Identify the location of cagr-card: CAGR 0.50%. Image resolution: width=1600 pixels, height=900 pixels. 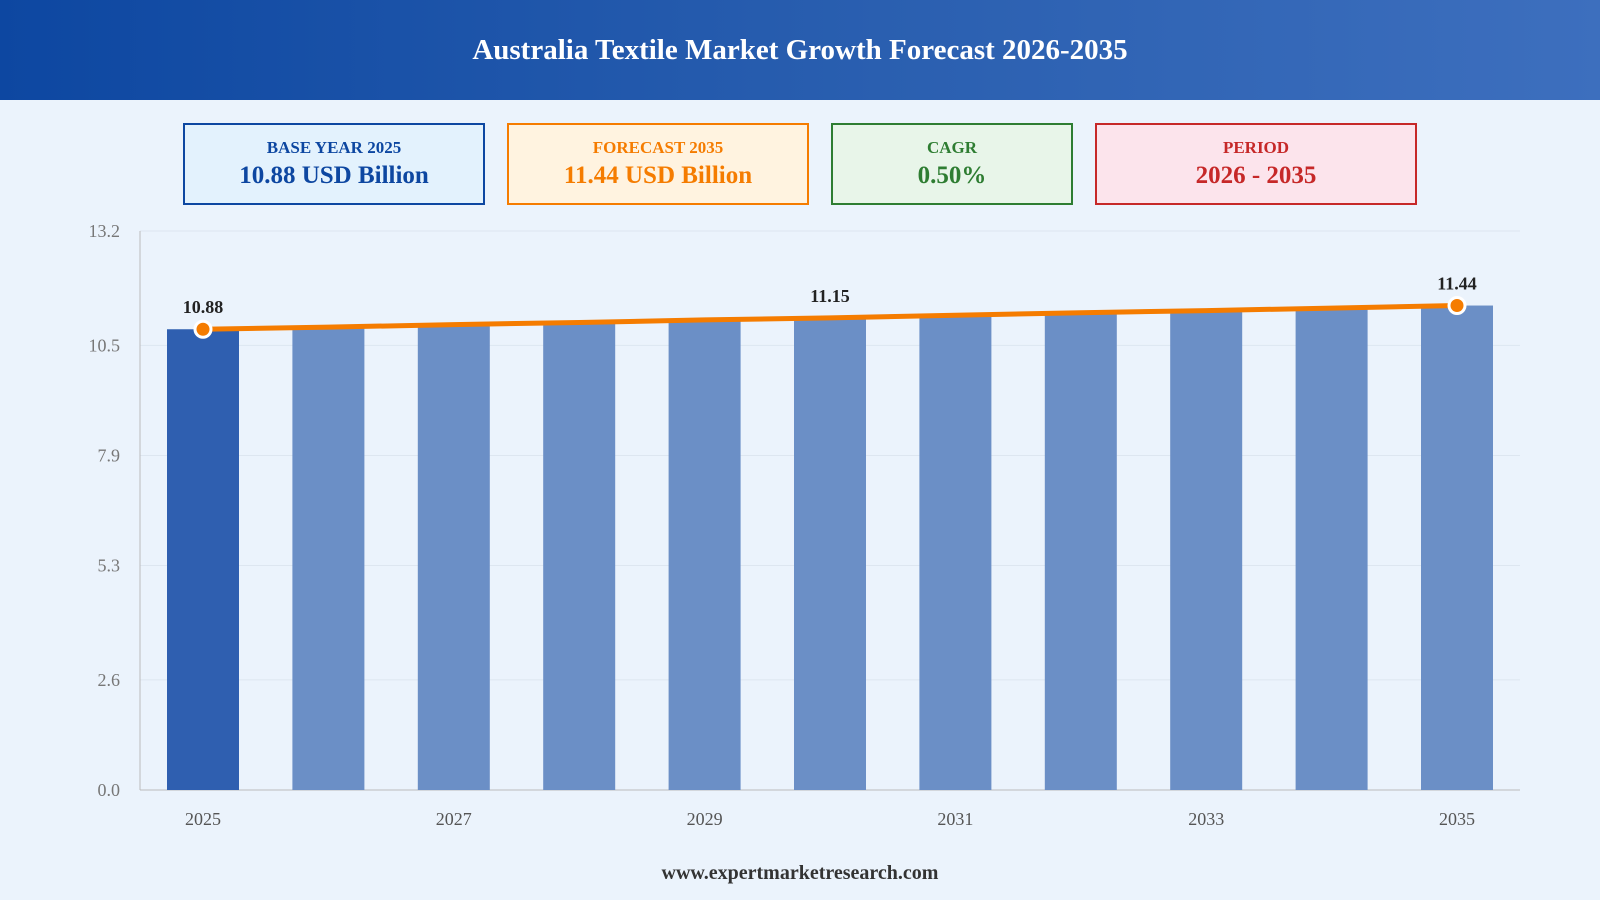
(952, 164).